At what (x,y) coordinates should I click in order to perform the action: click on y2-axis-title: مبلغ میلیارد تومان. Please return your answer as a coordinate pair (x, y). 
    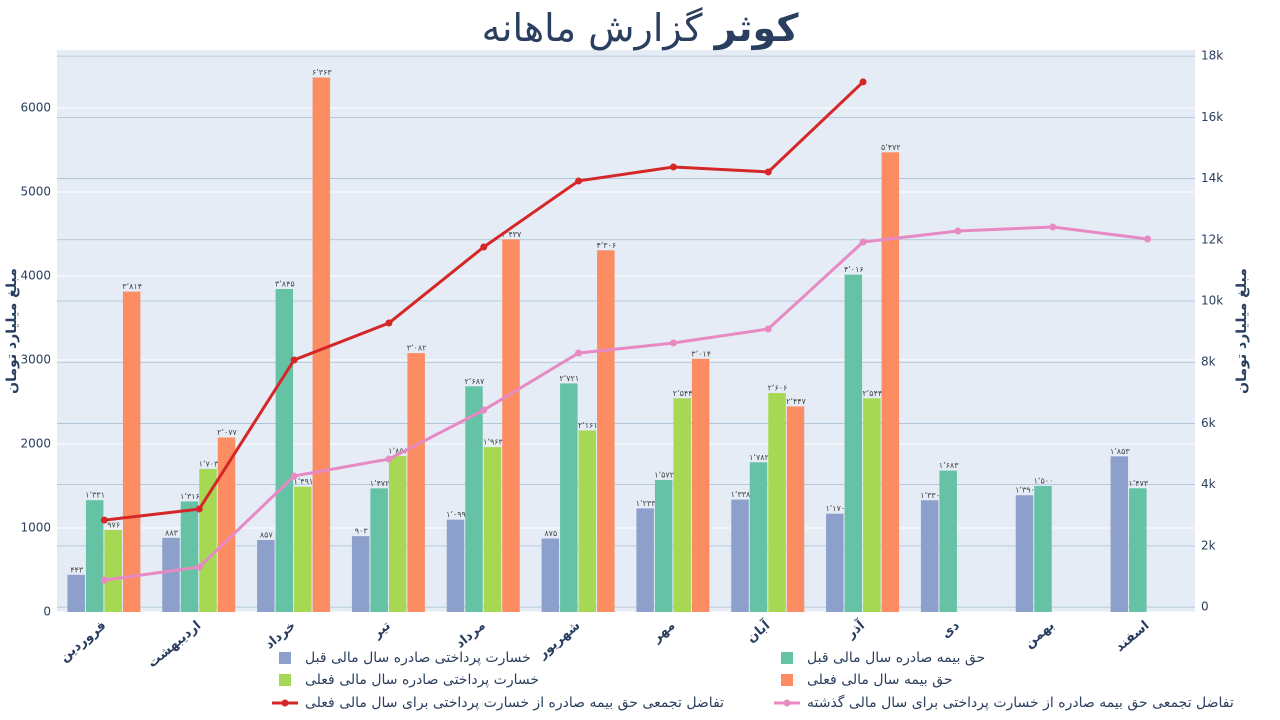
    Looking at the image, I should click on (1242, 331).